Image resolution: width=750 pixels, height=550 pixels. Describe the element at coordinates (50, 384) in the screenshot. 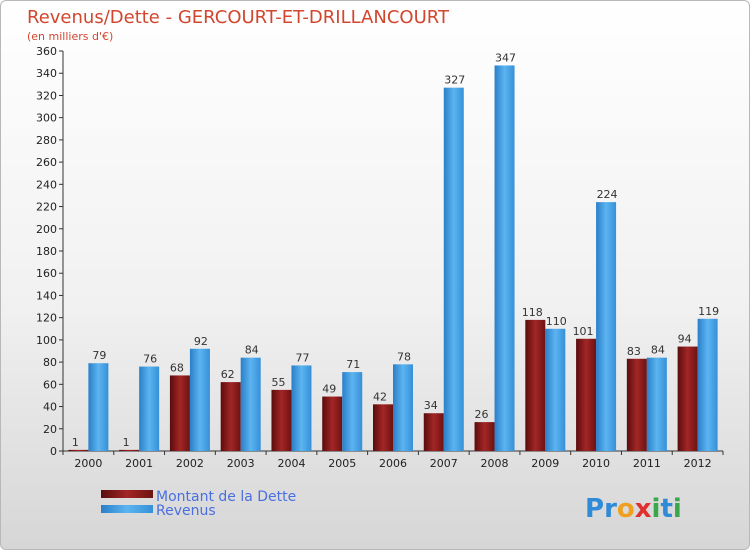

I see `y-tick-label: 60` at that location.